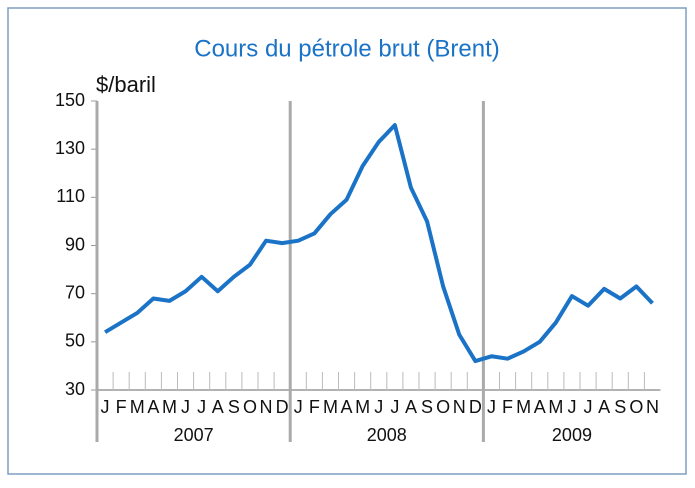  What do you see at coordinates (346, 48) in the screenshot?
I see `chart-title: Cours du pétrole brut (Brent)` at bounding box center [346, 48].